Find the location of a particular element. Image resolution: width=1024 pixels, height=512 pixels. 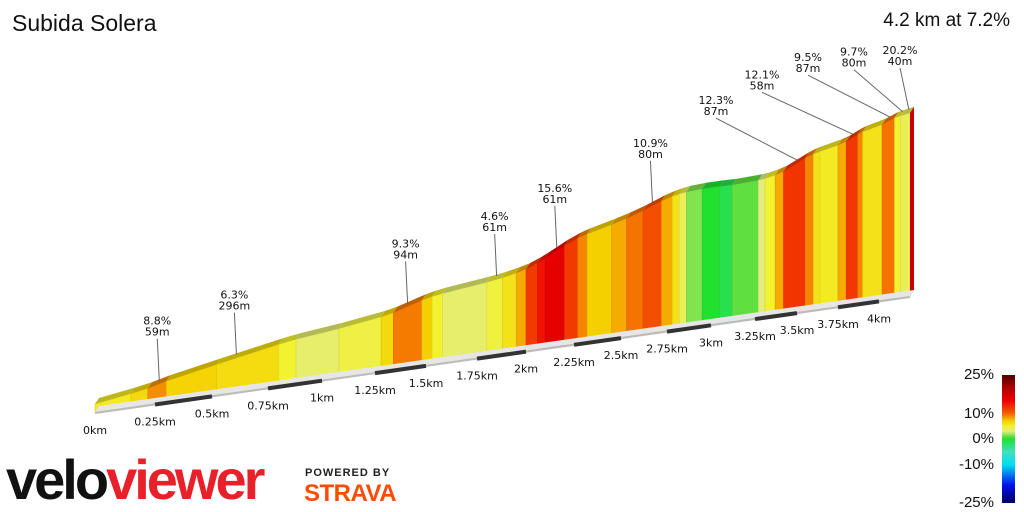

x-tick-label: 0.5km is located at coordinates (212, 413).